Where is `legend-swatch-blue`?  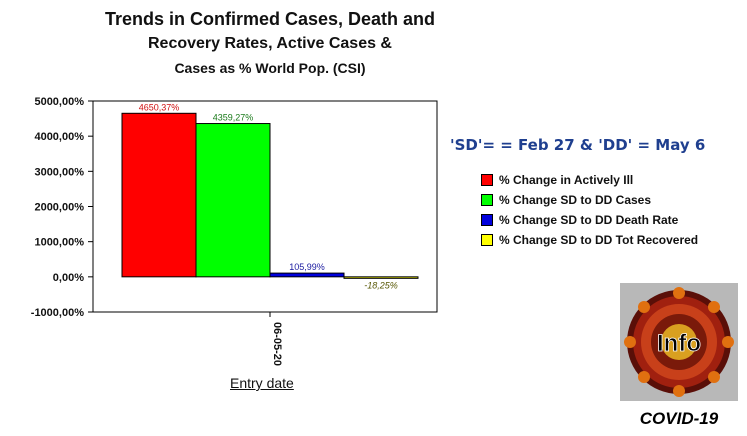 legend-swatch-blue is located at coordinates (487, 220).